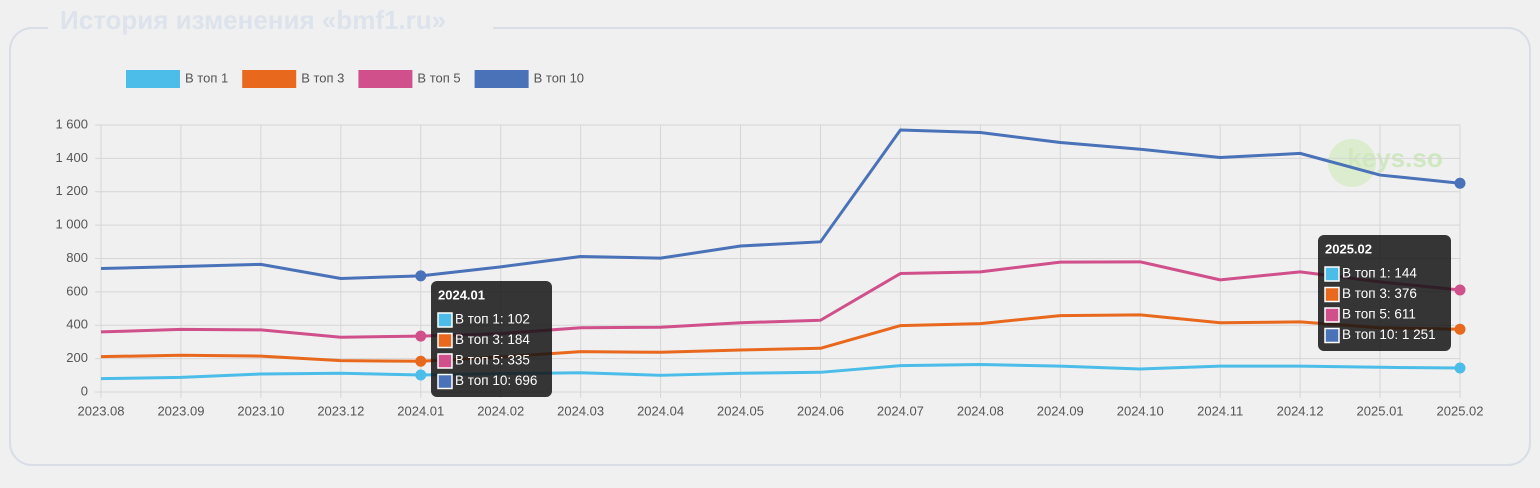  I want to click on x-tick-label: 2024.12, so click(1300, 410).